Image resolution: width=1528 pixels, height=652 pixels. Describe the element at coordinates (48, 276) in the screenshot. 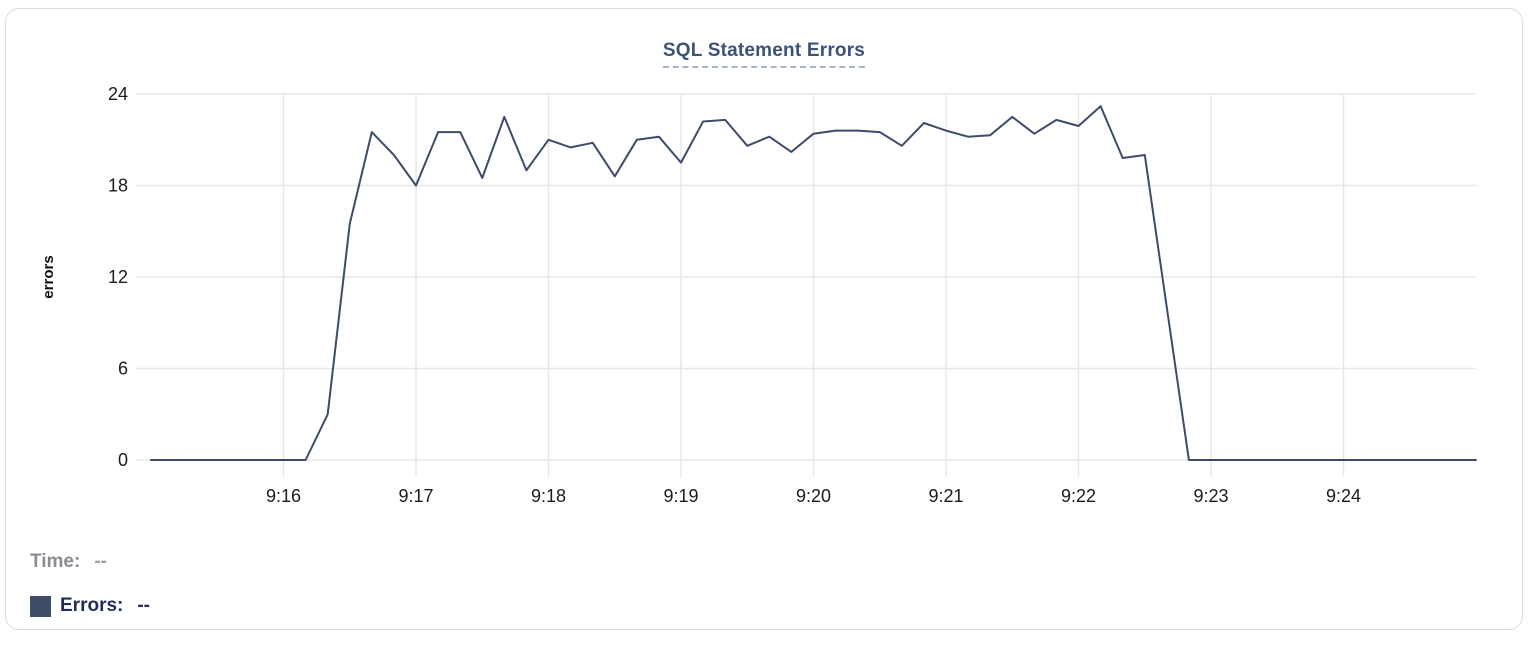

I see `y-axis-title: errors` at that location.